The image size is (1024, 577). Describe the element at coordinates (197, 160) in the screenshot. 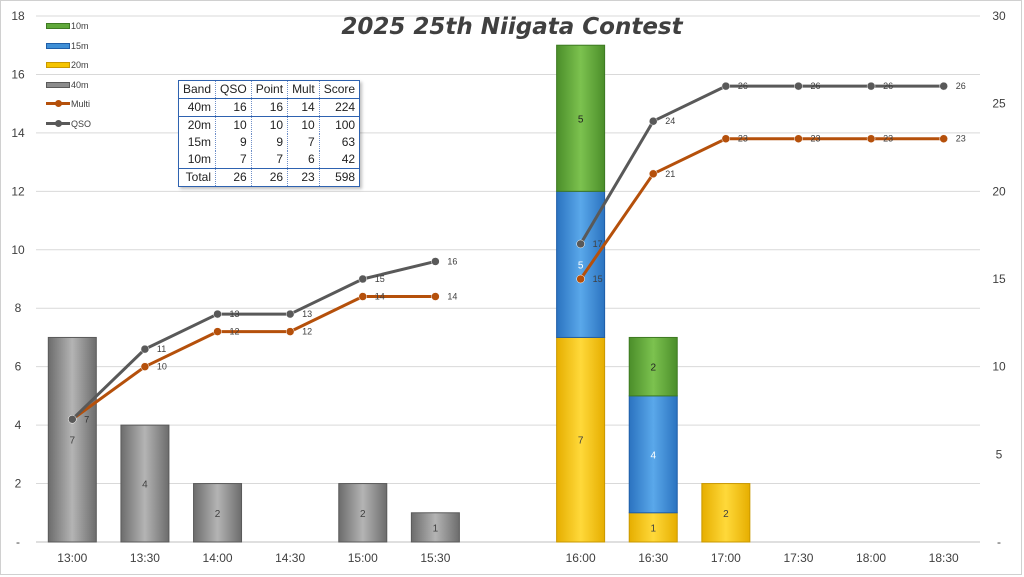

I see `table-cell: 10m` at that location.